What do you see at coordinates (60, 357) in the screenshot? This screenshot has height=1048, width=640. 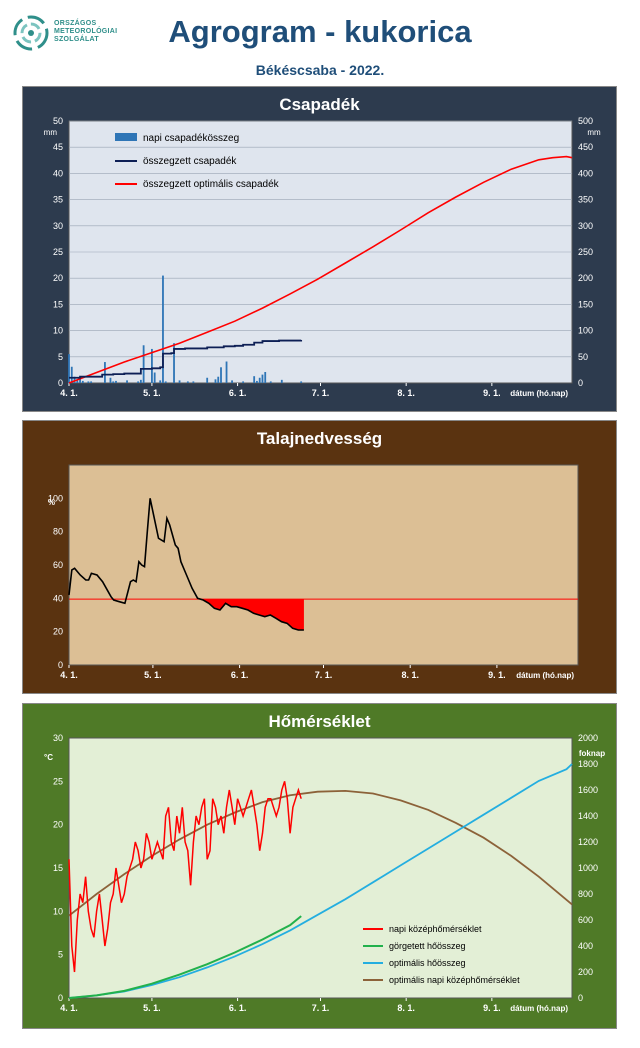 I see `y-tick-label: 5` at bounding box center [60, 357].